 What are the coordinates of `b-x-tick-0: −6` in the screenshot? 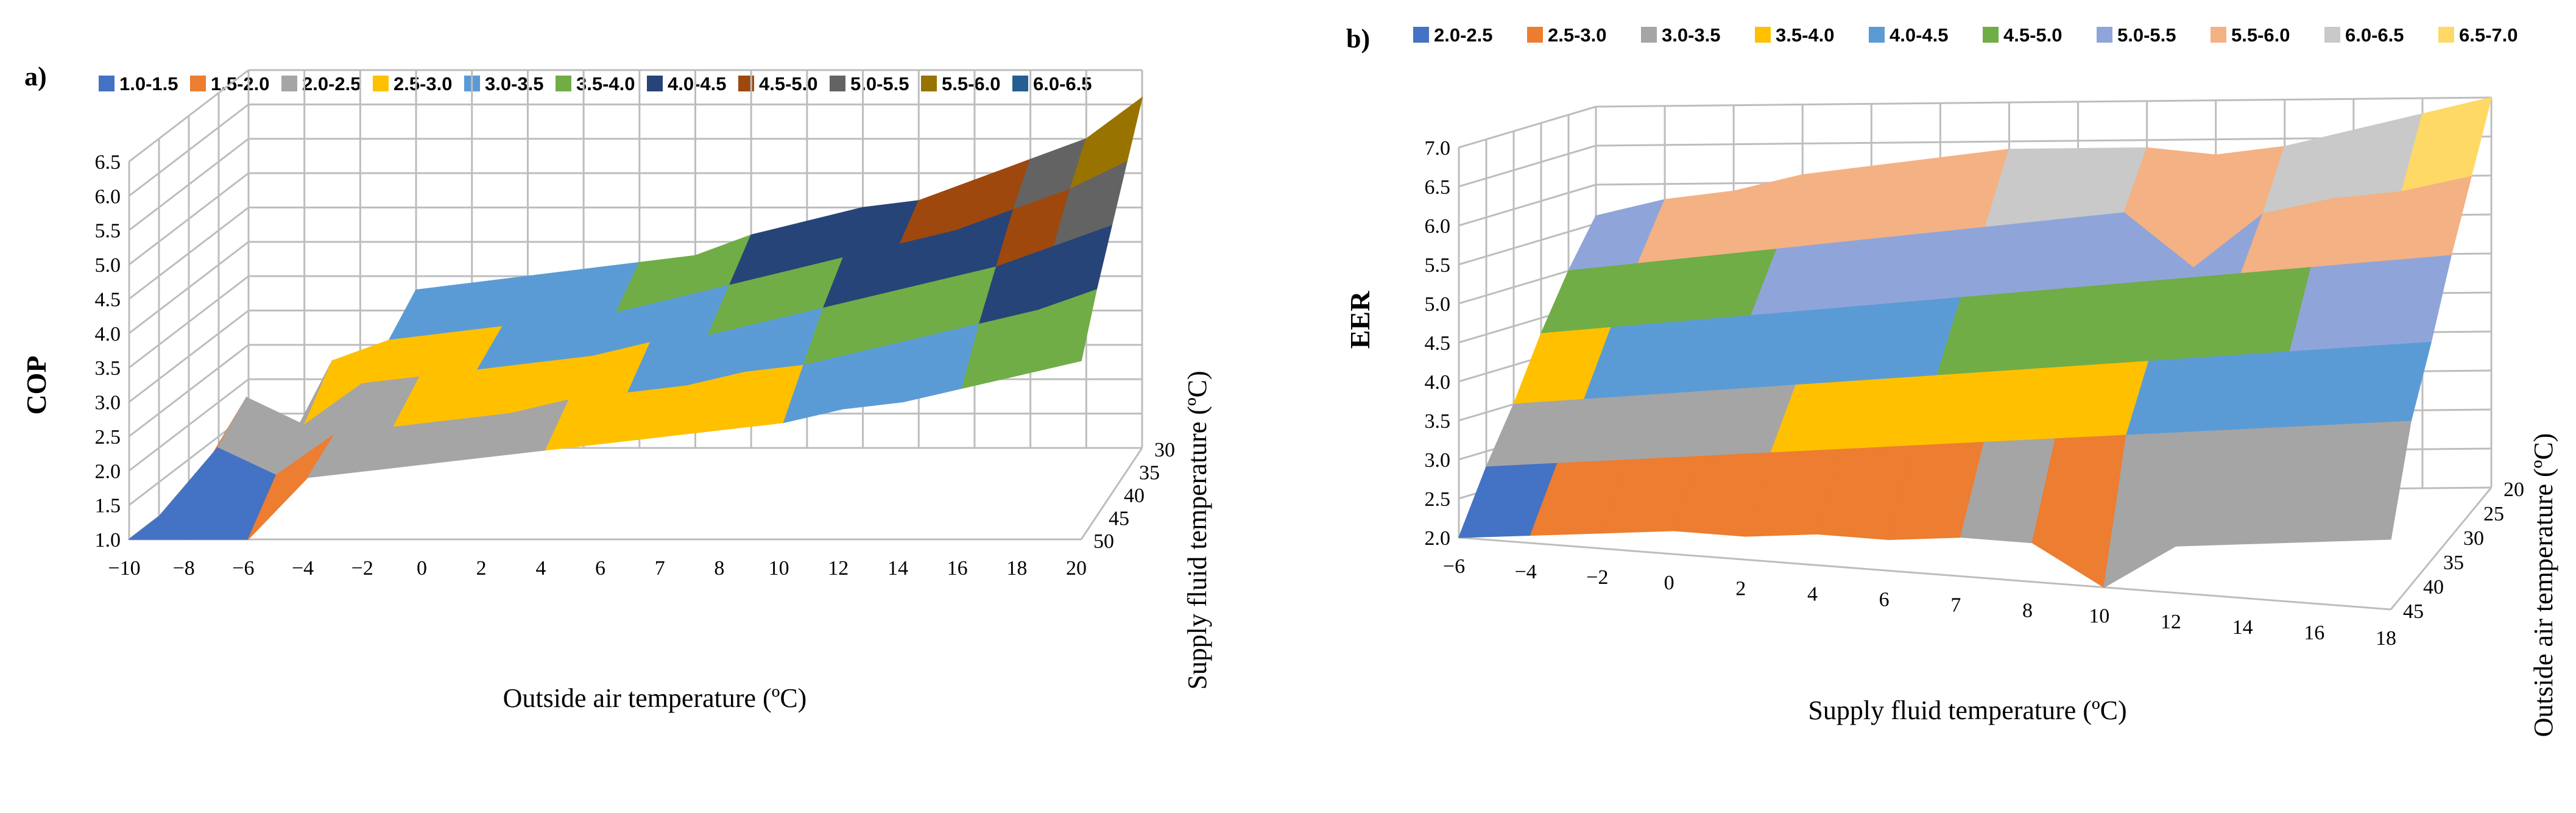 It's located at (1454, 566).